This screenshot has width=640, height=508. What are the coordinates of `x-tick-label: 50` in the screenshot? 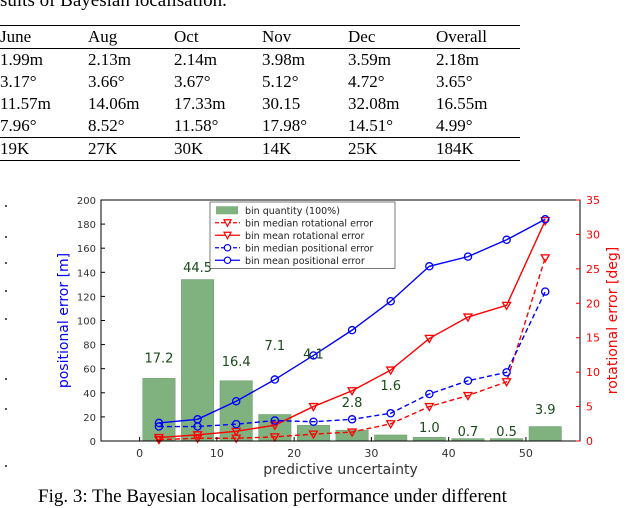 It's located at (526, 453).